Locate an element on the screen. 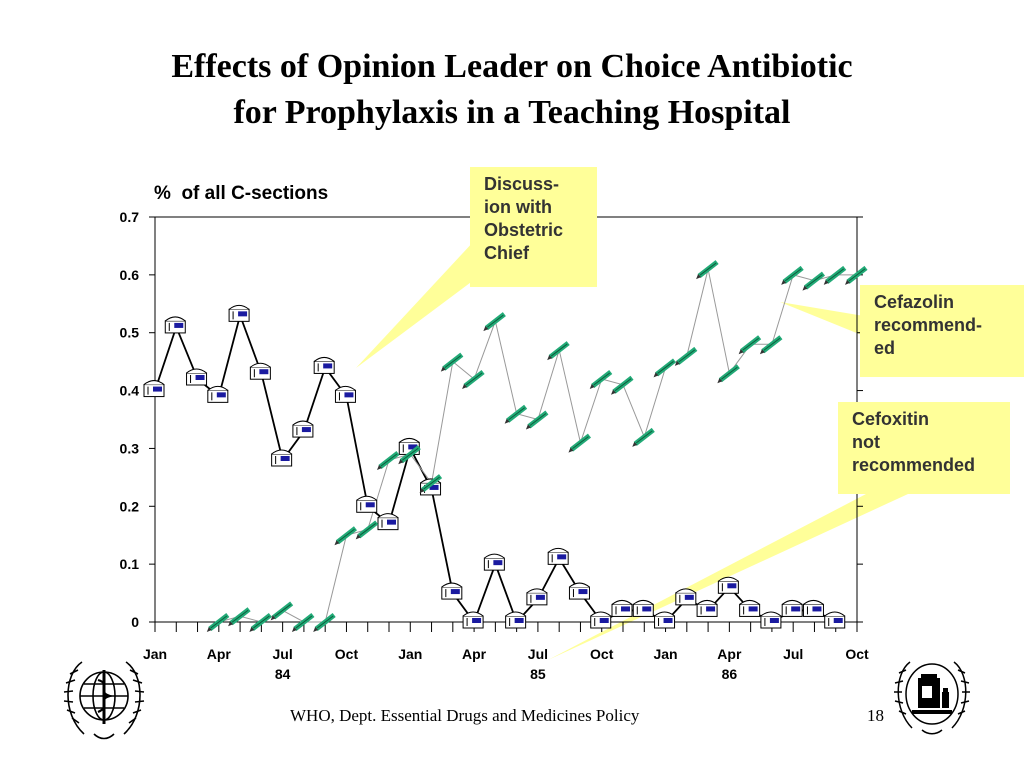  callout-cefazolin-line: recommend- is located at coordinates (928, 325).